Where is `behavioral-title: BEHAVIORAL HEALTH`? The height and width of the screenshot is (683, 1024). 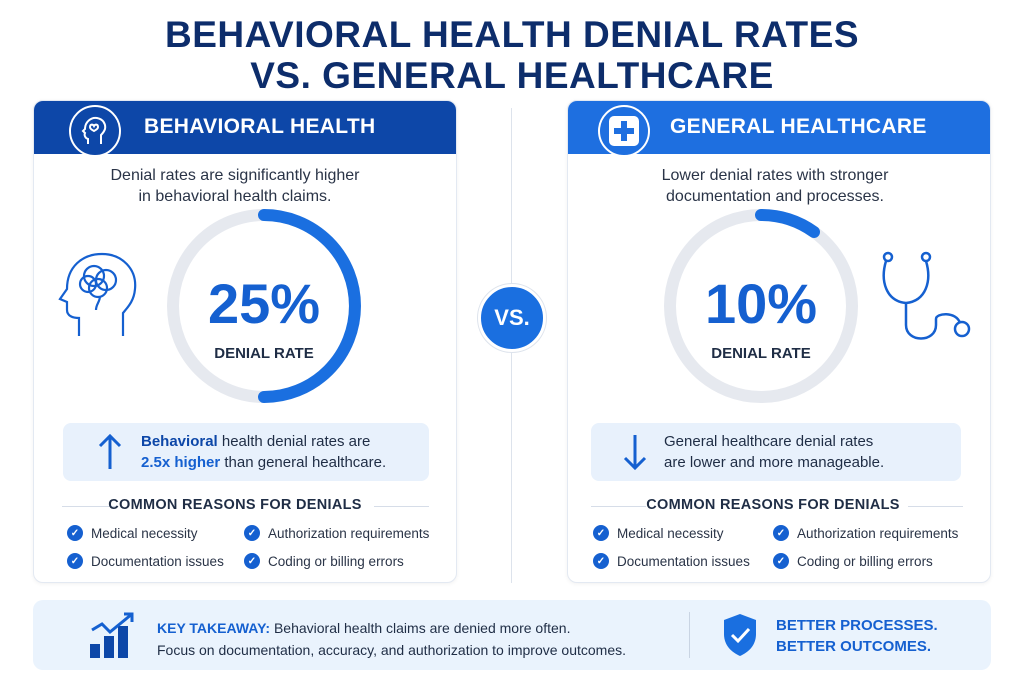 behavioral-title: BEHAVIORAL HEALTH is located at coordinates (260, 126).